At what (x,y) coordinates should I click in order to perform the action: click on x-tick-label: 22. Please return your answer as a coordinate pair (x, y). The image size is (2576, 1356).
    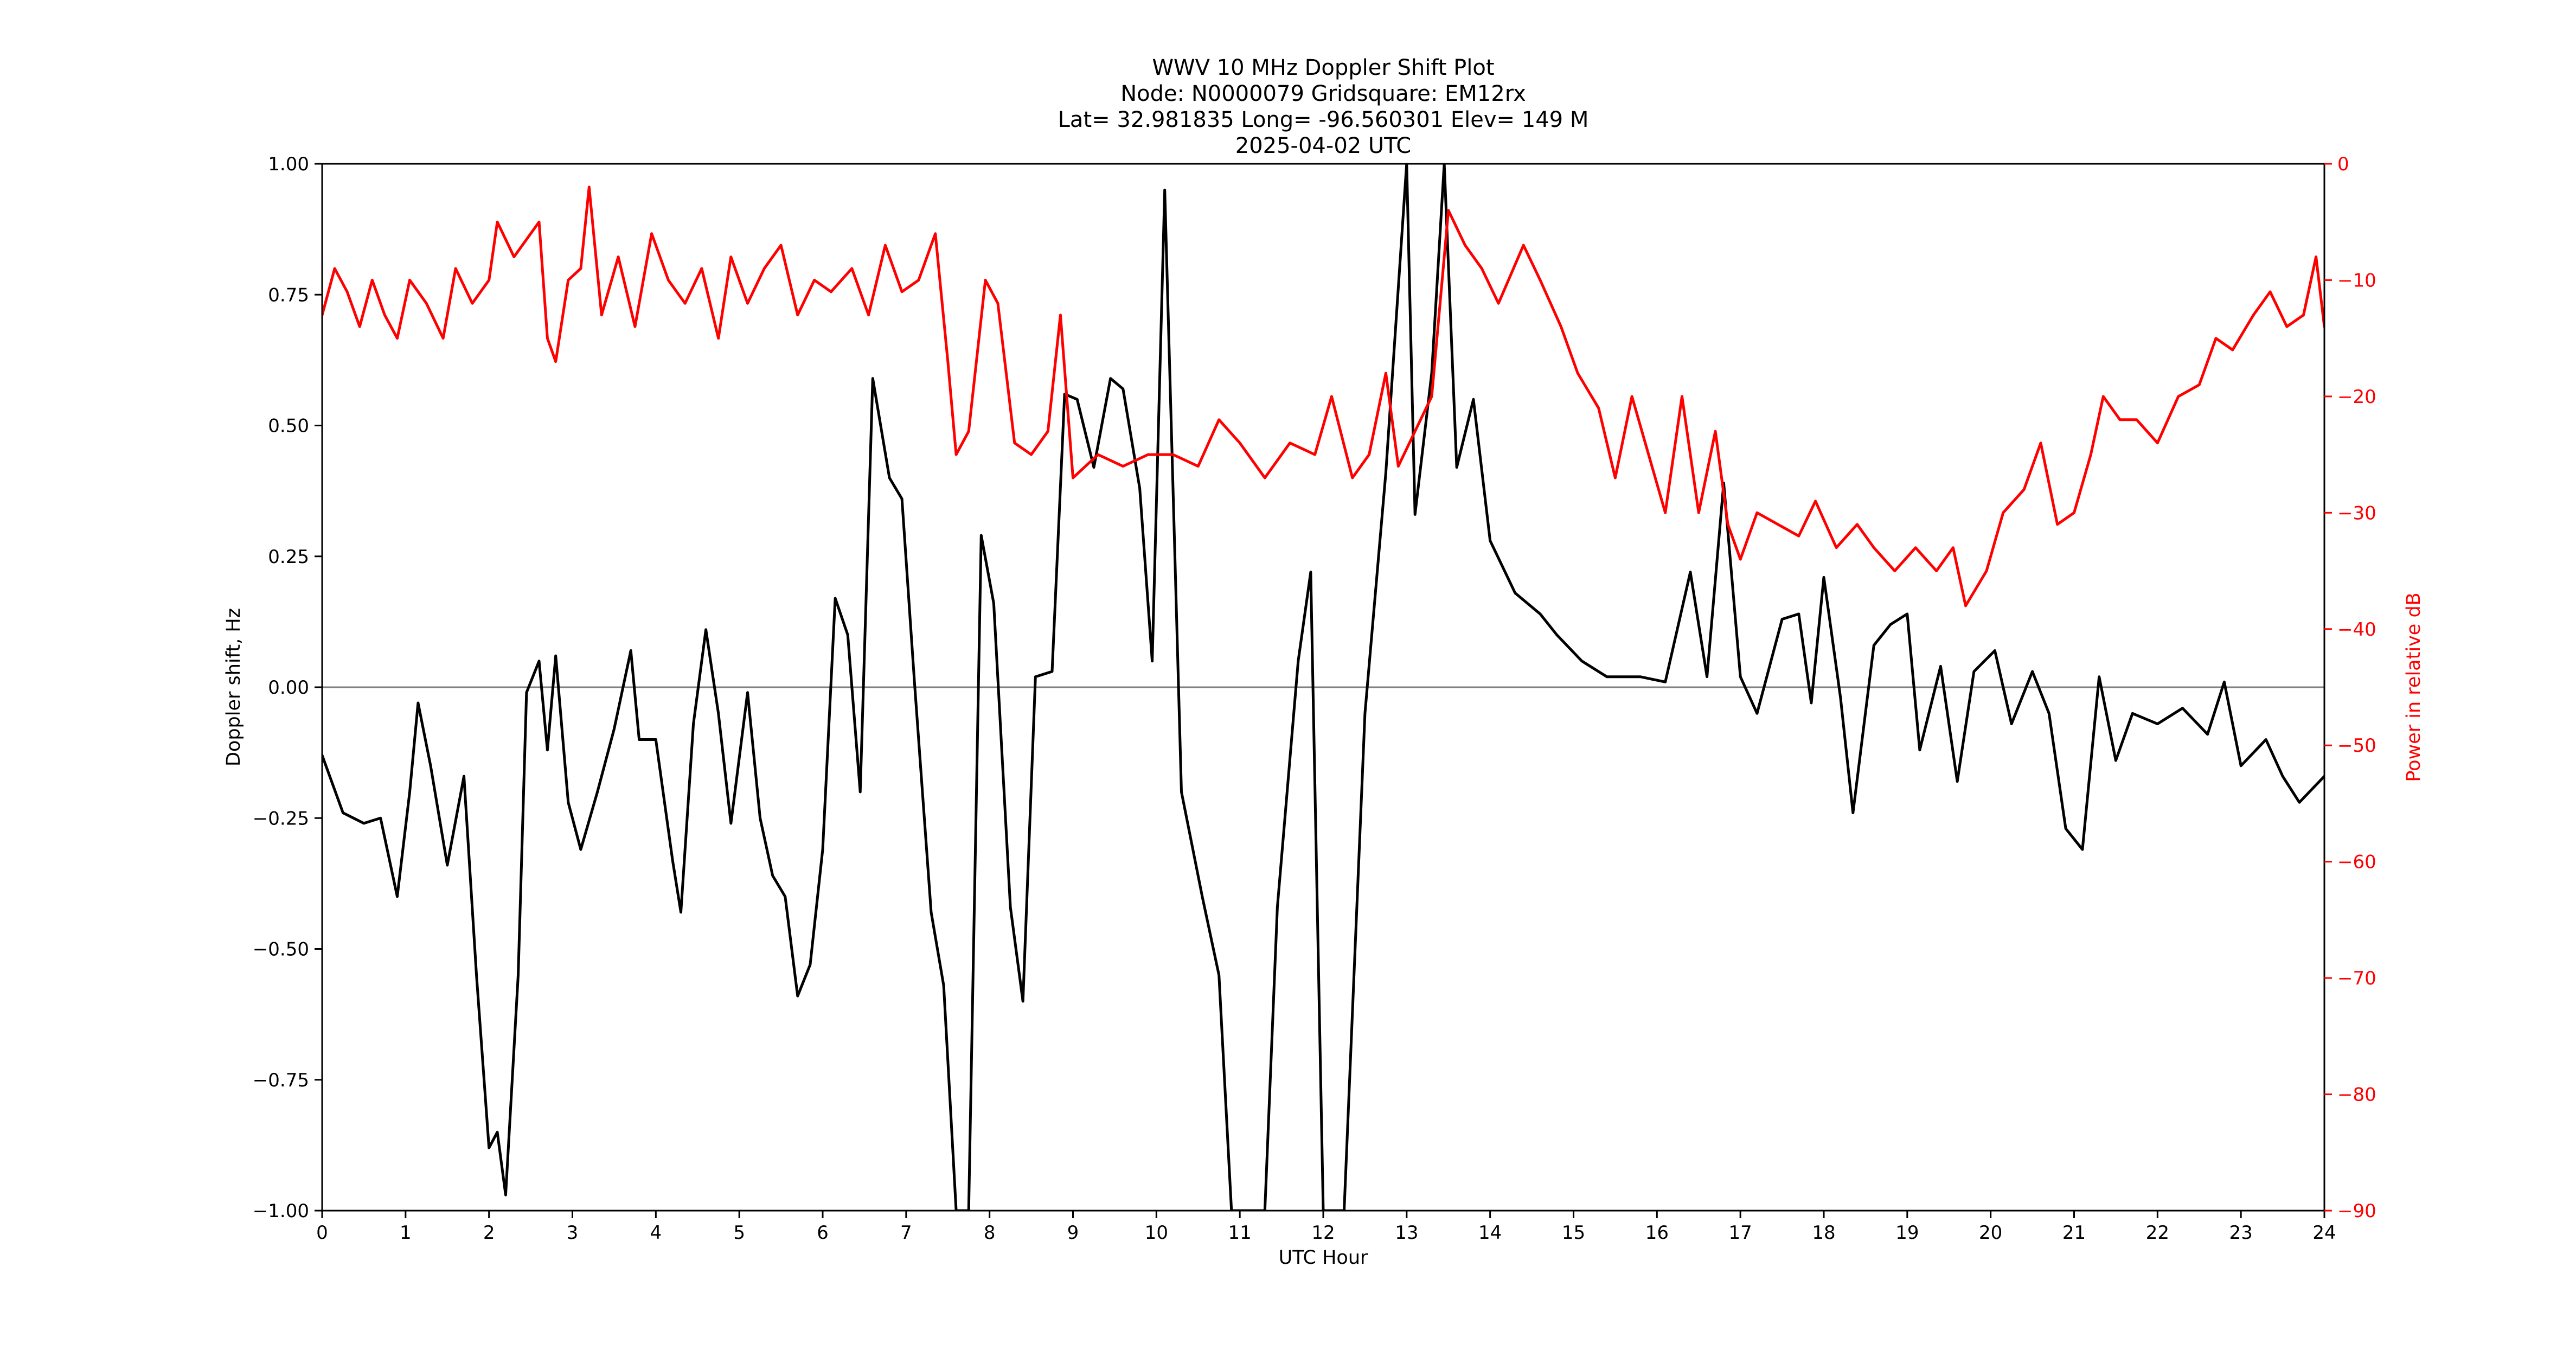
    Looking at the image, I should click on (2157, 1233).